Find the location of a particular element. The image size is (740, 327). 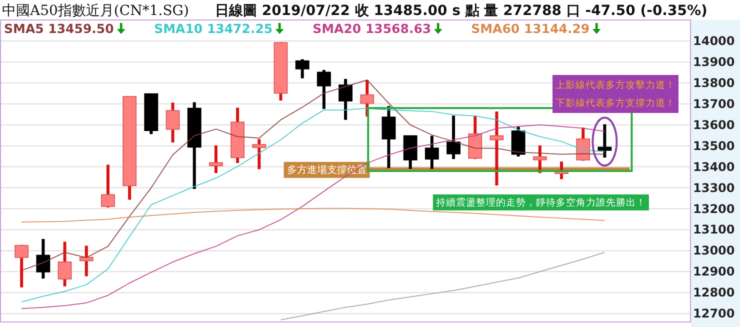

text: SMA20 13568.63 is located at coordinates (372, 28).